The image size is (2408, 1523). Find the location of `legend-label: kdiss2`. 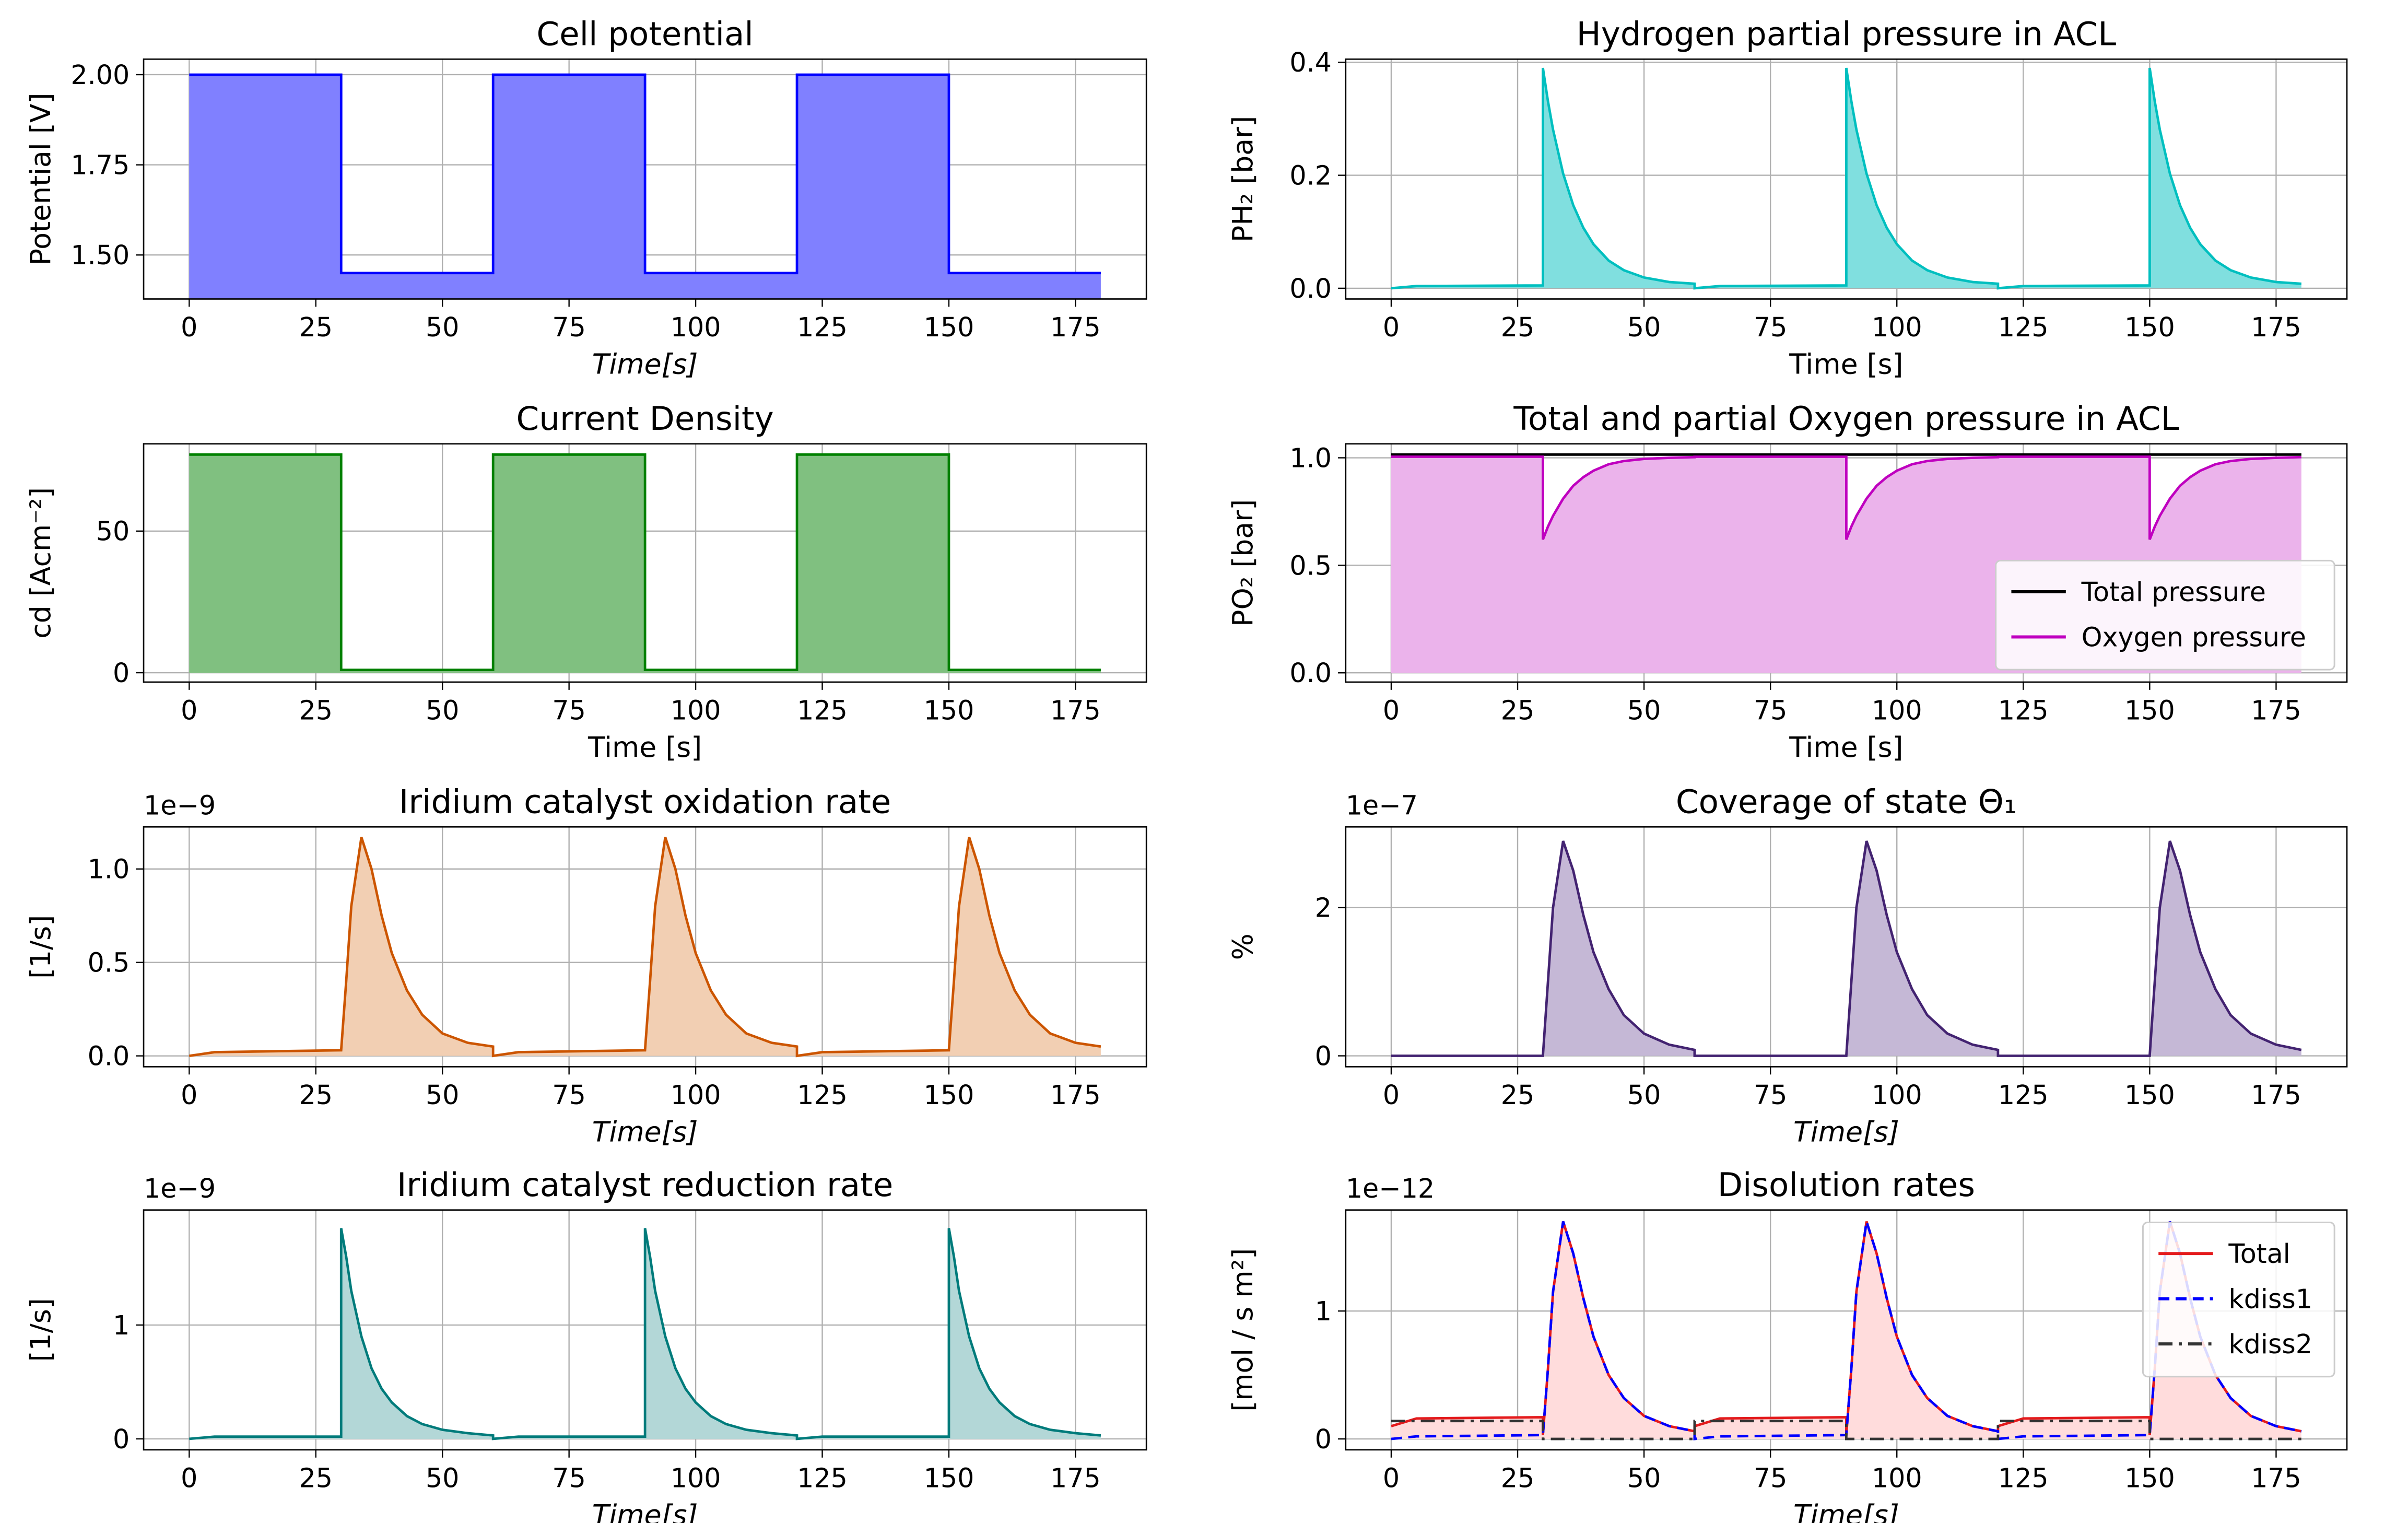

legend-label: kdiss2 is located at coordinates (2270, 1344).